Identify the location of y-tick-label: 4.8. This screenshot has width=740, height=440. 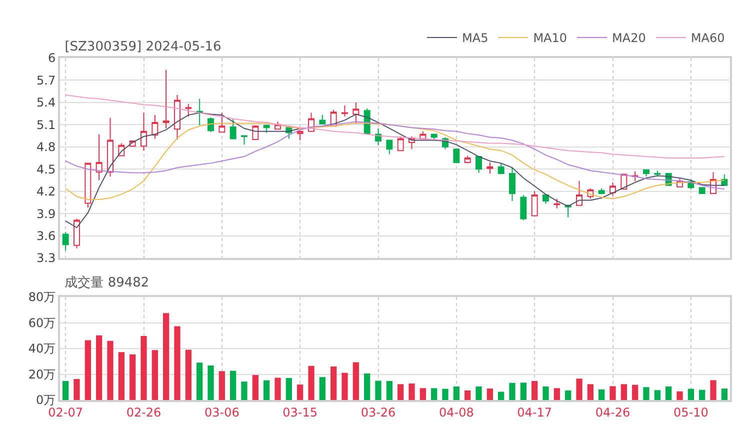
(46, 147).